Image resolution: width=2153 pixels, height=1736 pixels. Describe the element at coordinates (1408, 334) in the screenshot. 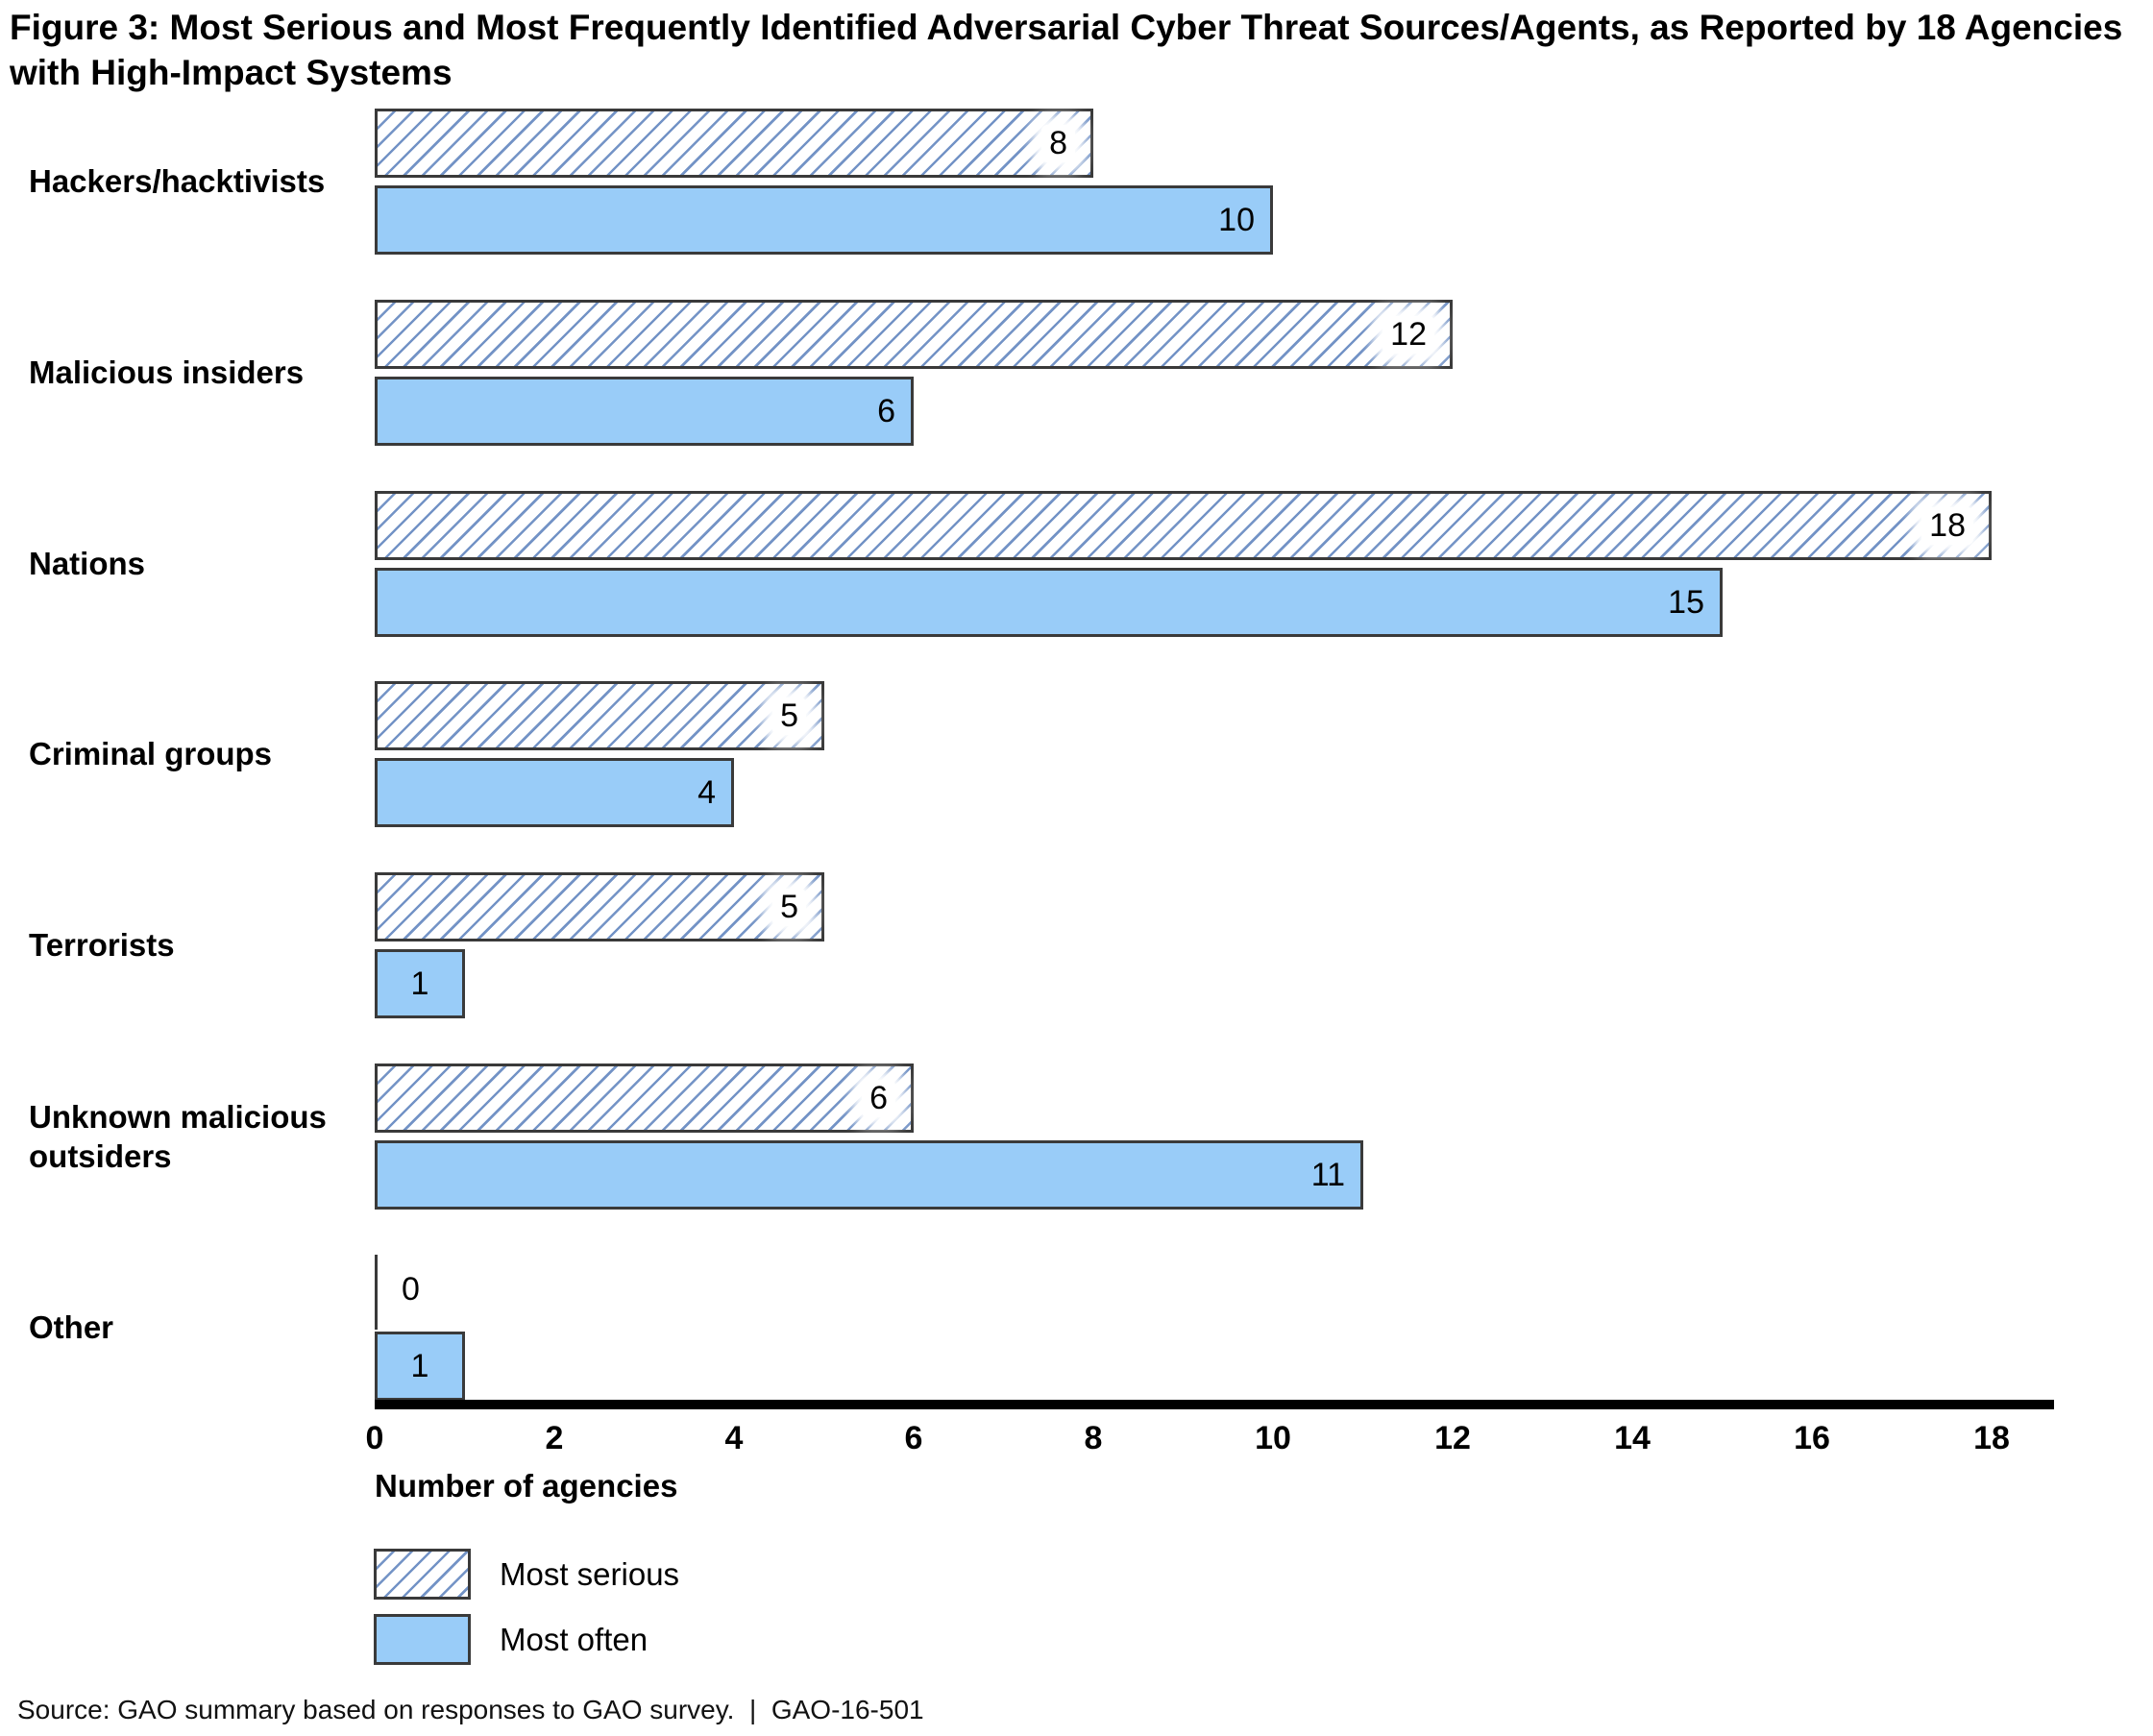

I see `bar-value-label: 12` at that location.